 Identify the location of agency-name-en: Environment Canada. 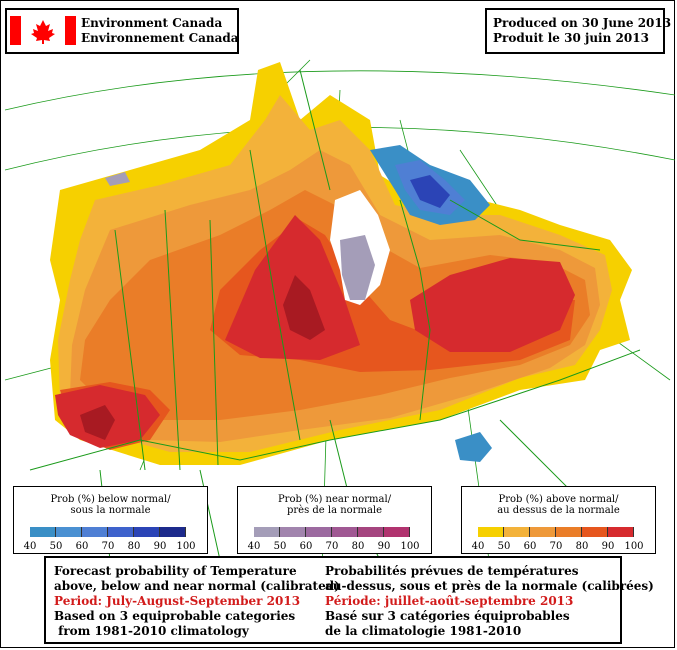
(152, 23).